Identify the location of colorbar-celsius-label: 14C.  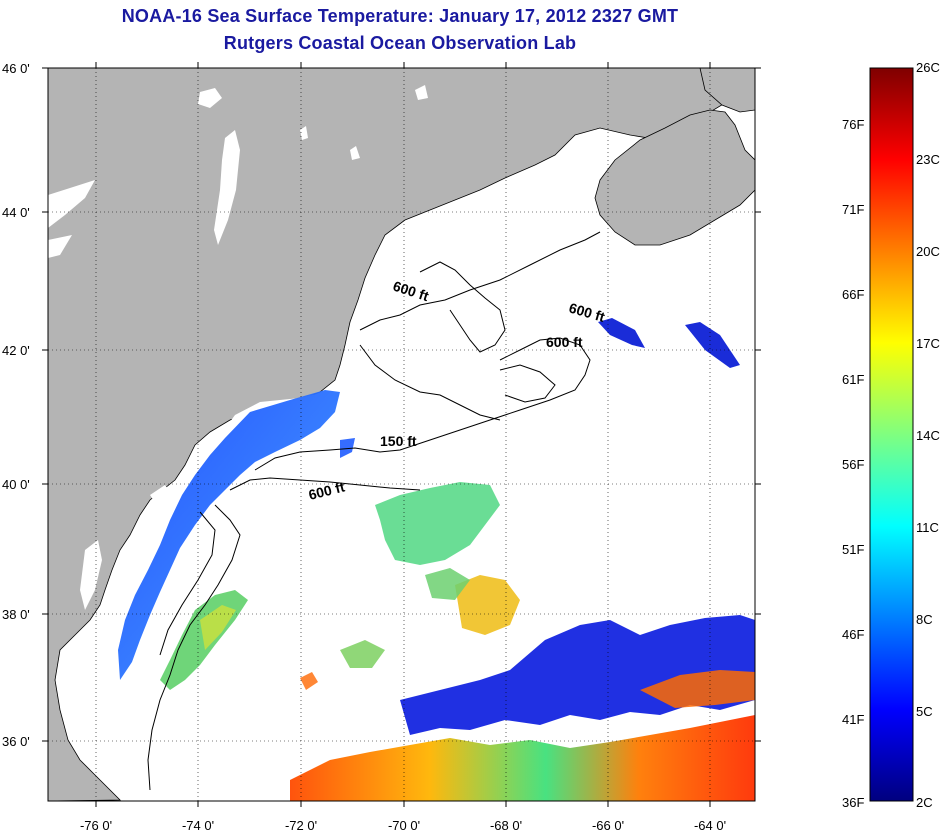
(928, 435).